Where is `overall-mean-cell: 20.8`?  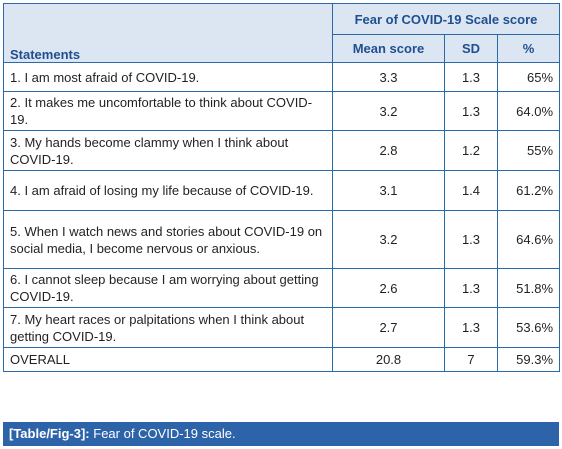
overall-mean-cell: 20.8 is located at coordinates (388, 359).